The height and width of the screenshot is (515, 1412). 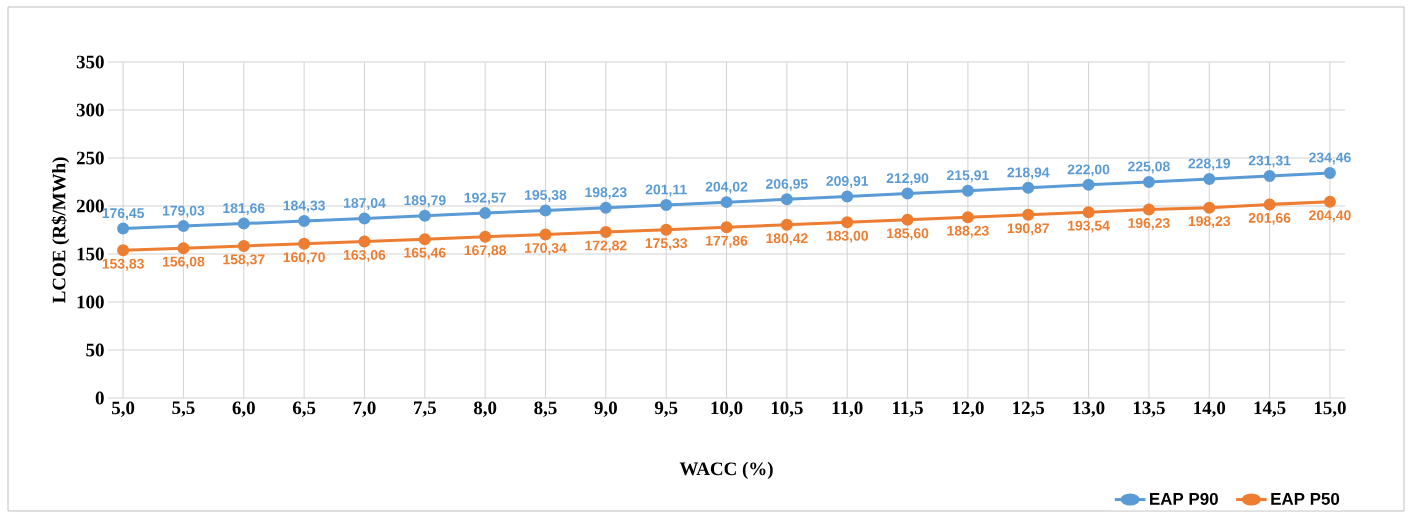 I want to click on data-label: 201,66, so click(x=1269, y=218).